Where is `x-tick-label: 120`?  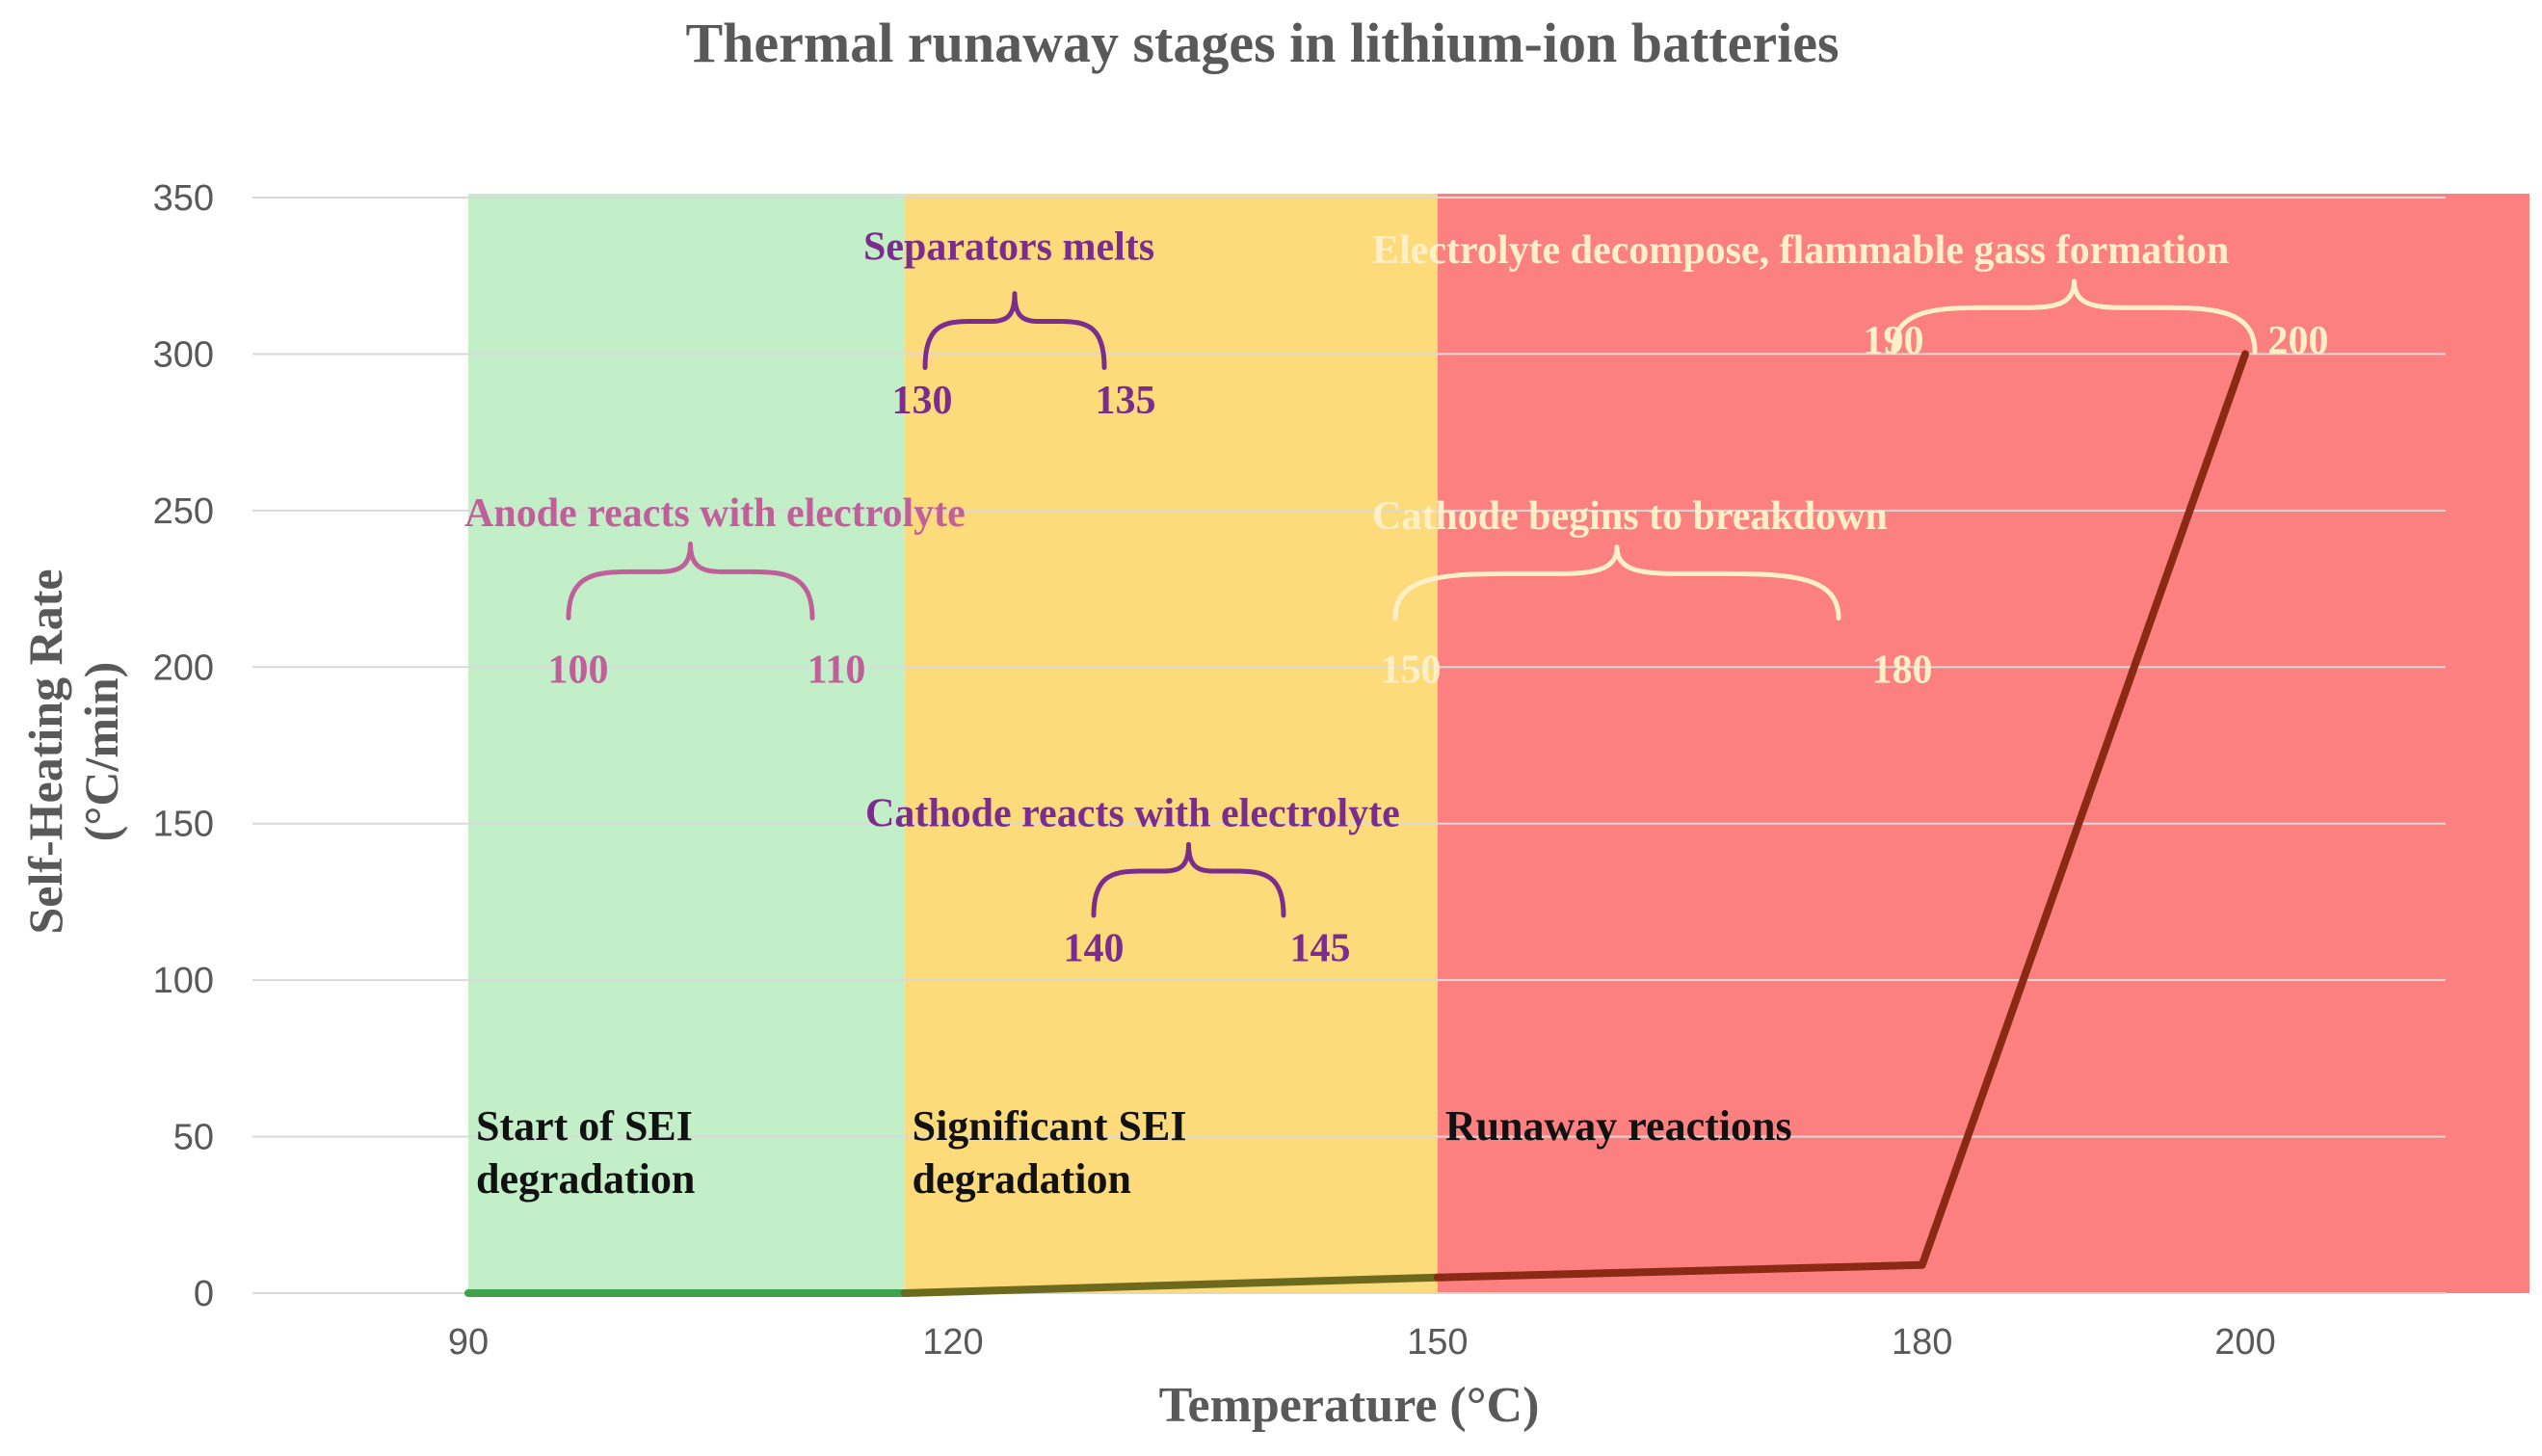 x-tick-label: 120 is located at coordinates (952, 1342).